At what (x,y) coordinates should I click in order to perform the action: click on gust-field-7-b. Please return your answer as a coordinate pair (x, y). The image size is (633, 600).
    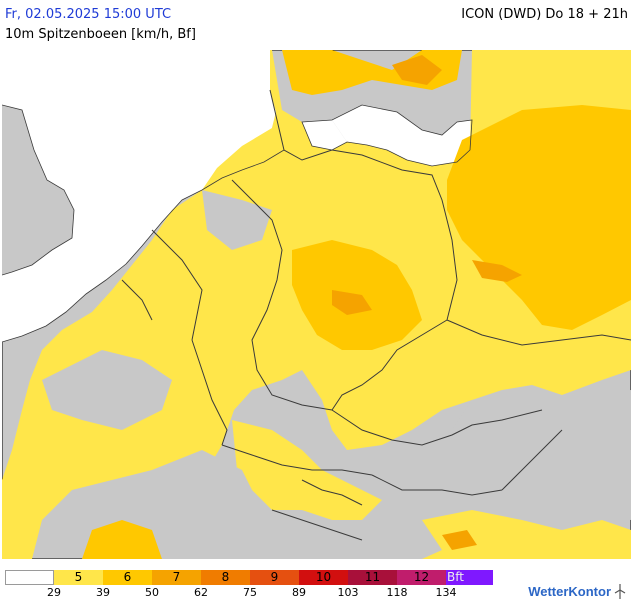
    Looking at the image, I should click on (497, 271).